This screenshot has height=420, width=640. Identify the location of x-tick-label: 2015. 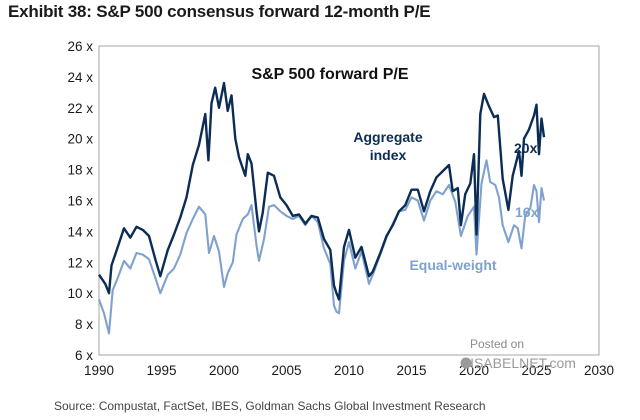
(411, 370).